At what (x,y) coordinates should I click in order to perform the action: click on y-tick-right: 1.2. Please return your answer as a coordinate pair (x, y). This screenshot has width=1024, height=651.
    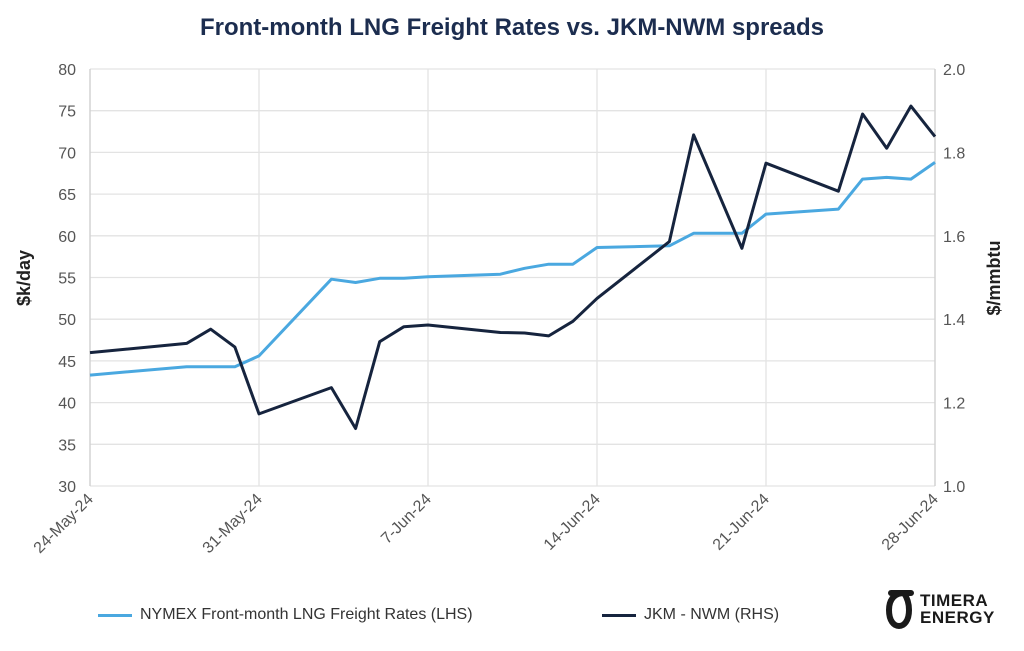
    Looking at the image, I should click on (954, 404).